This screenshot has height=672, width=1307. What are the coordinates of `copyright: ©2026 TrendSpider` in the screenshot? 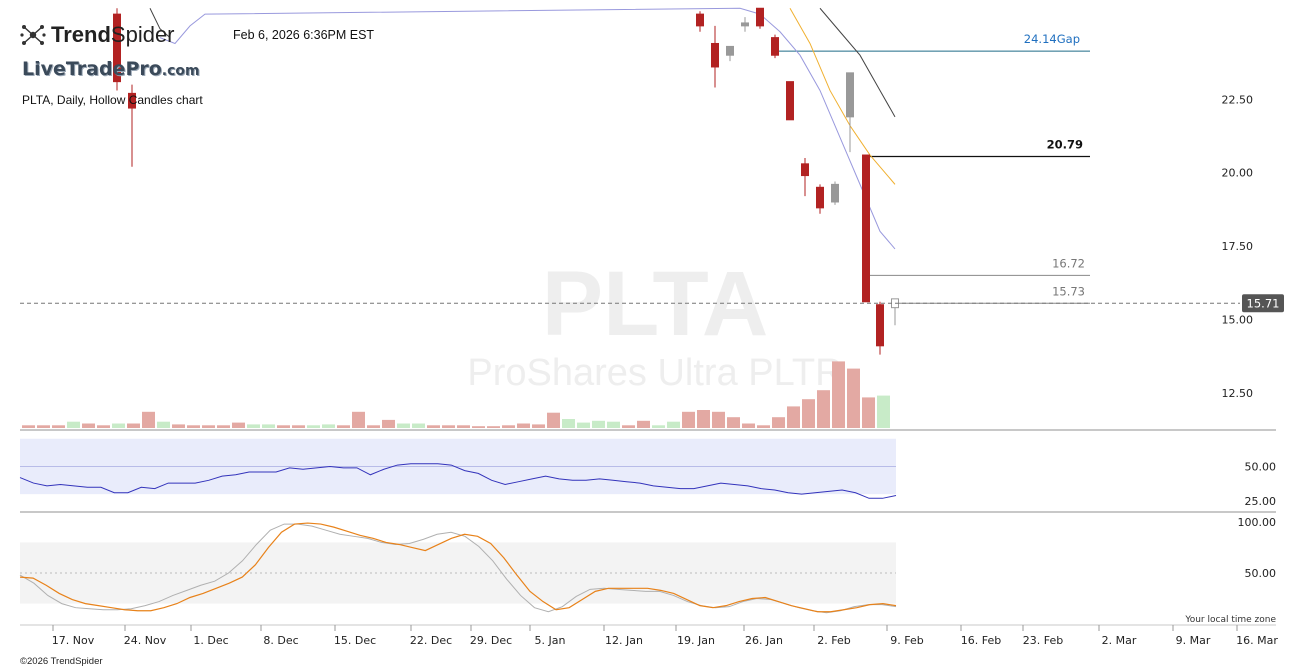 It's located at (61, 661).